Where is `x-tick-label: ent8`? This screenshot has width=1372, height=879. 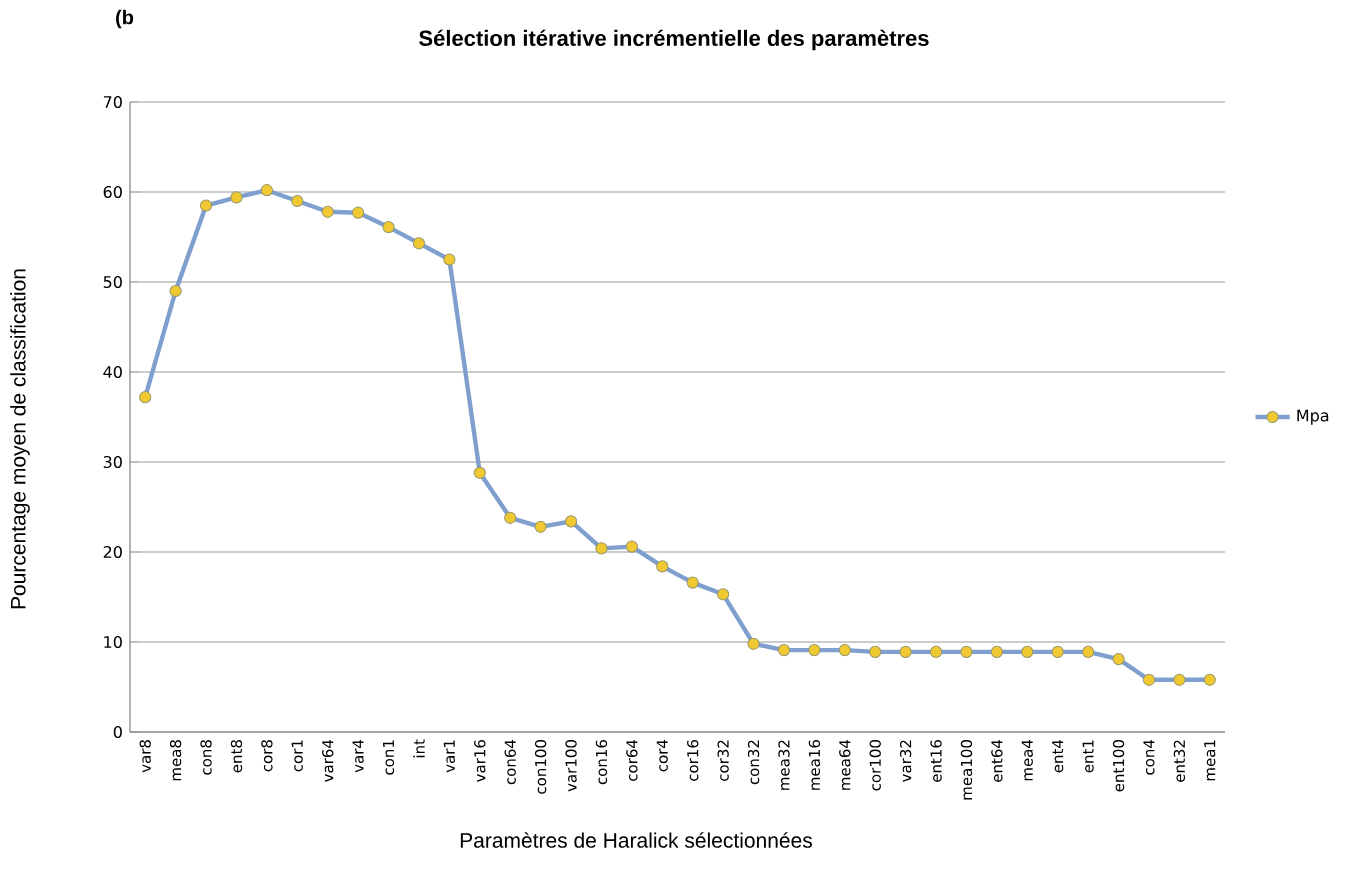 x-tick-label: ent8 is located at coordinates (236, 756).